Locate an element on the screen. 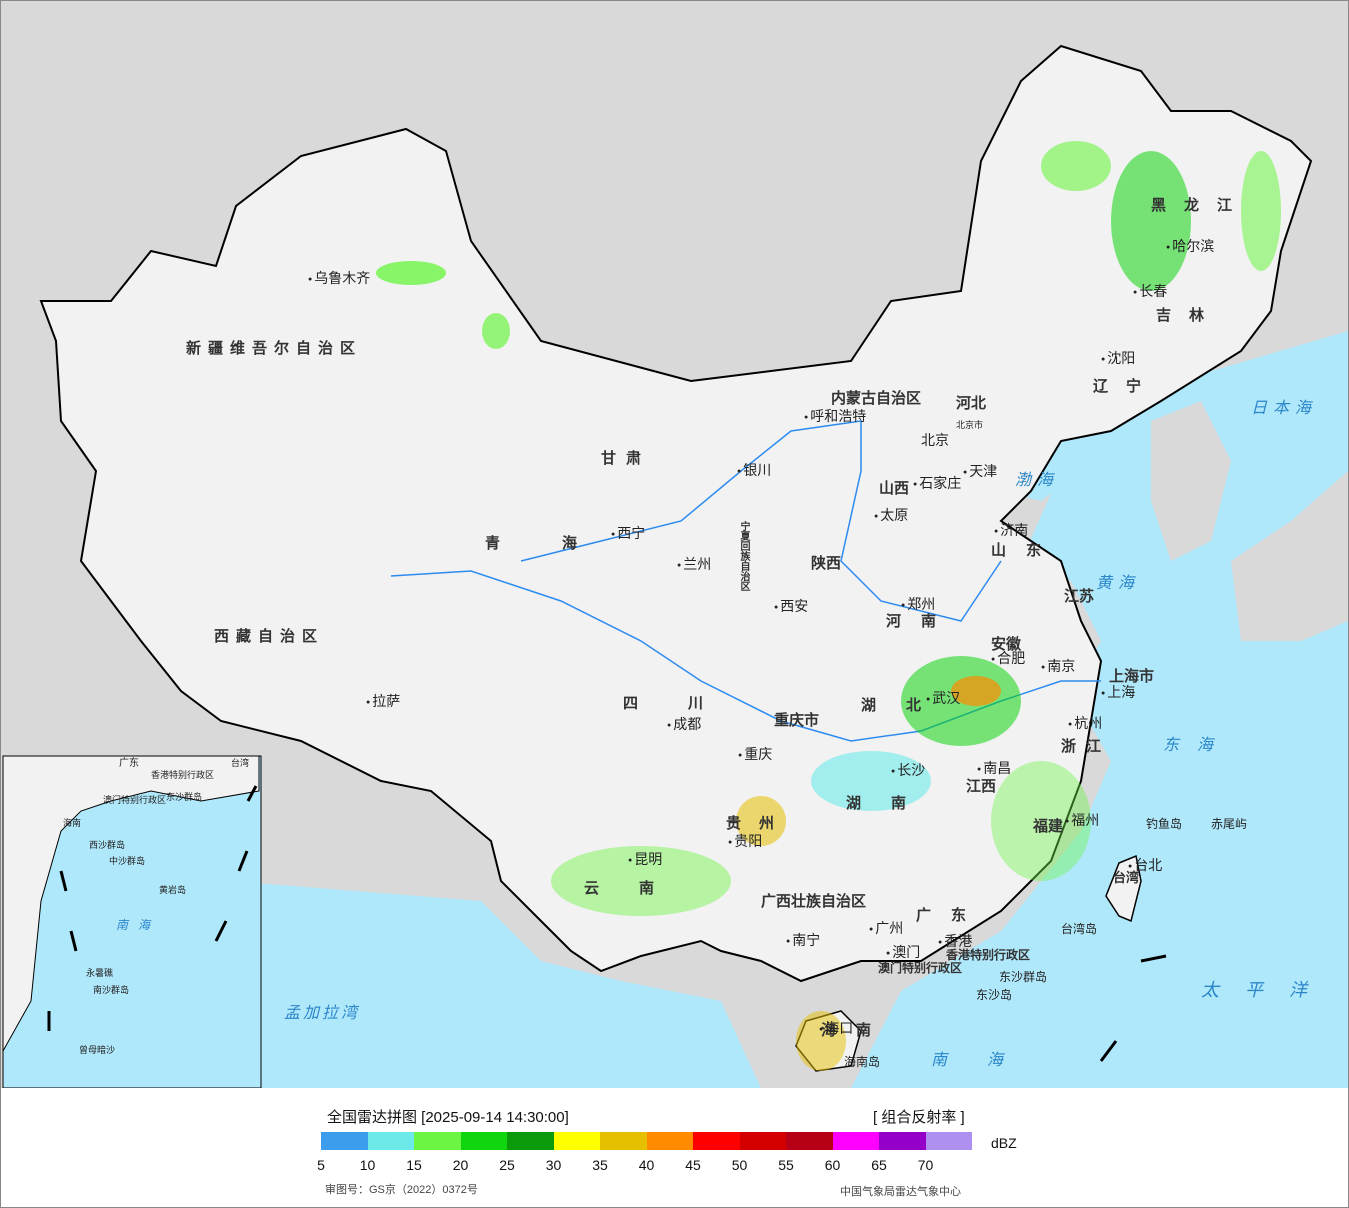  city-label: 兰州 is located at coordinates (694, 564).